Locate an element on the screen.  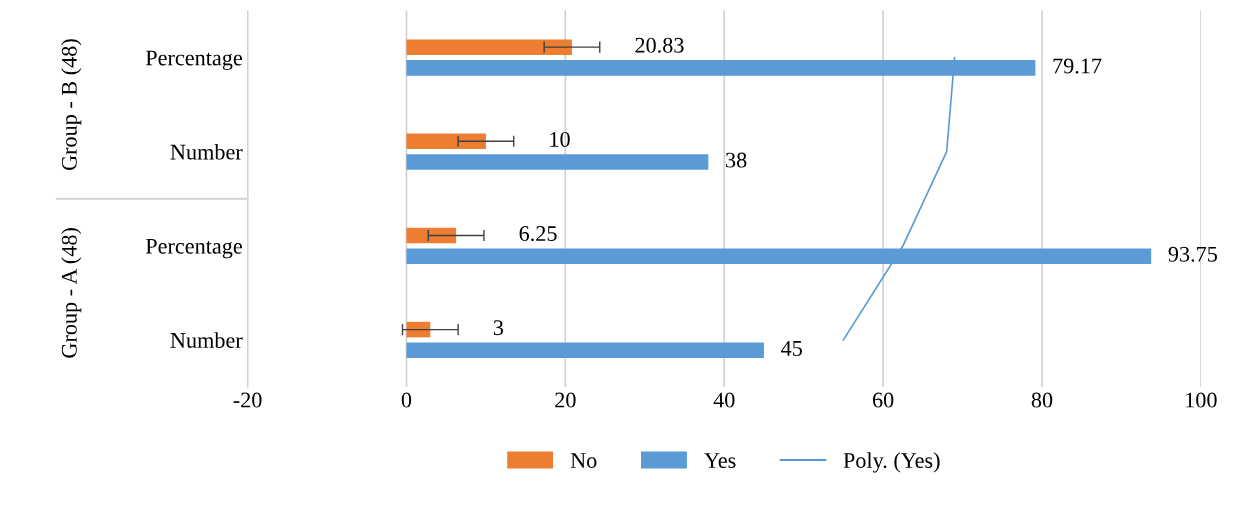
data-label: 20.83 is located at coordinates (659, 45).